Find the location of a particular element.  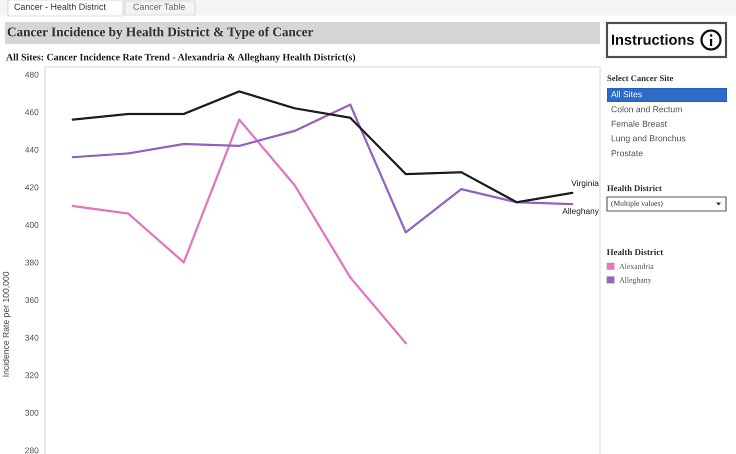

text: All Sites is located at coordinates (626, 94).